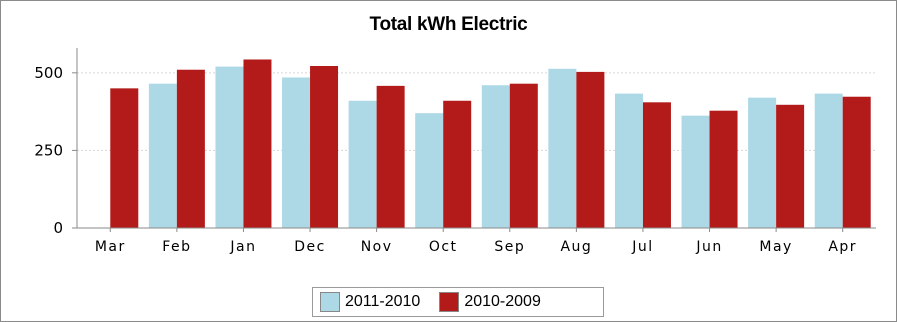 The width and height of the screenshot is (897, 322). What do you see at coordinates (509, 247) in the screenshot?
I see `x-tick-label: Sep` at bounding box center [509, 247].